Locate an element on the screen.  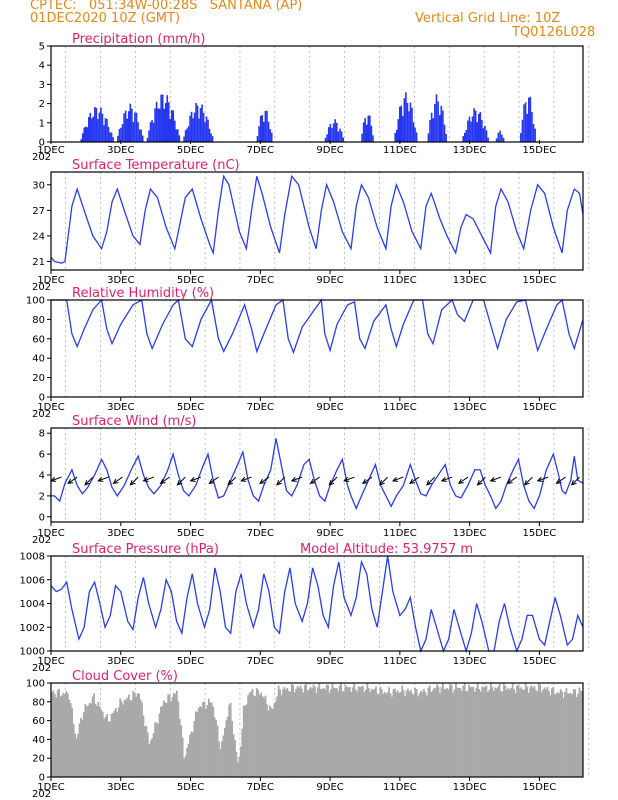
x-tick-label: 13DEC is located at coordinates (470, 533).